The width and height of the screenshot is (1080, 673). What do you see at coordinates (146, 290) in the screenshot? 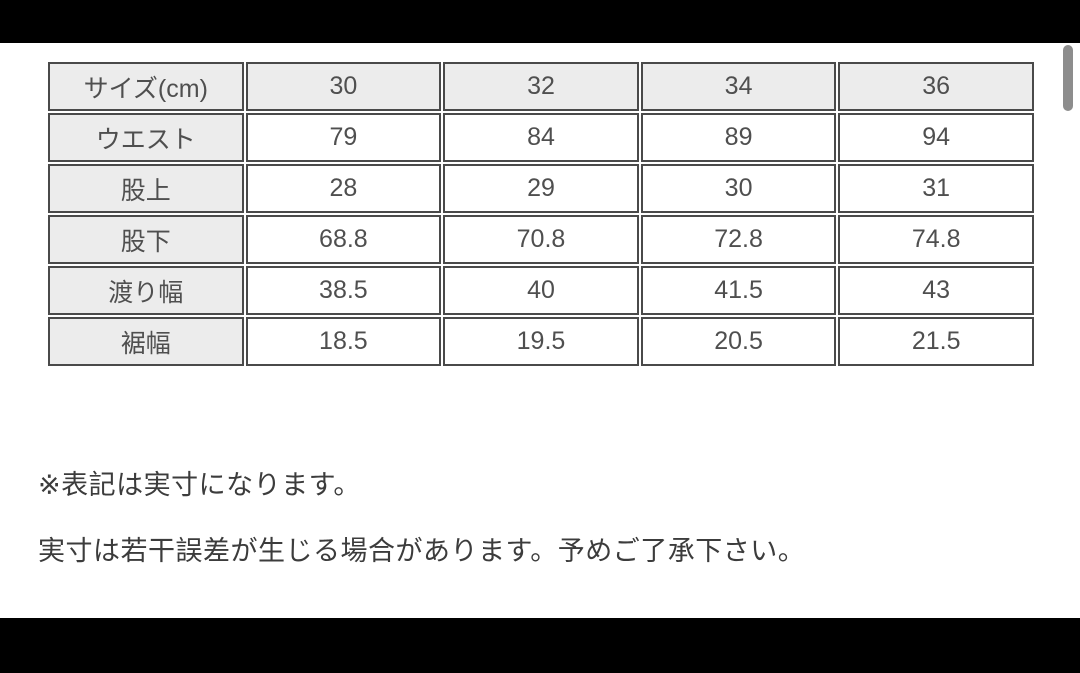
I see `row-label: 渡り幅` at bounding box center [146, 290].